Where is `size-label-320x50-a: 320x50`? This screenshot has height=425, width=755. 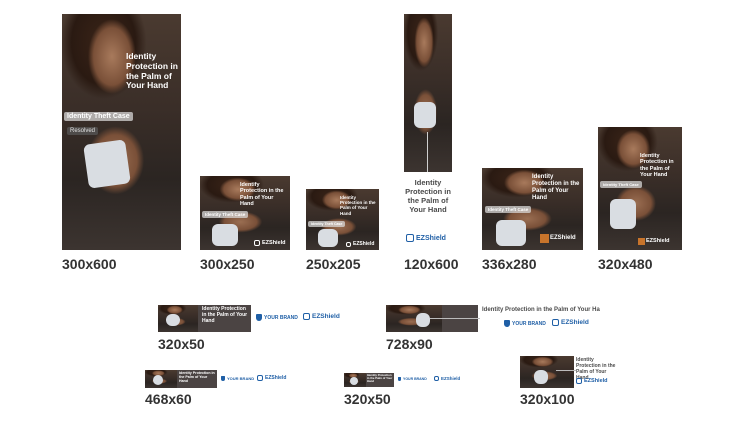
size-label-320x50-a: 320x50 is located at coordinates (181, 344).